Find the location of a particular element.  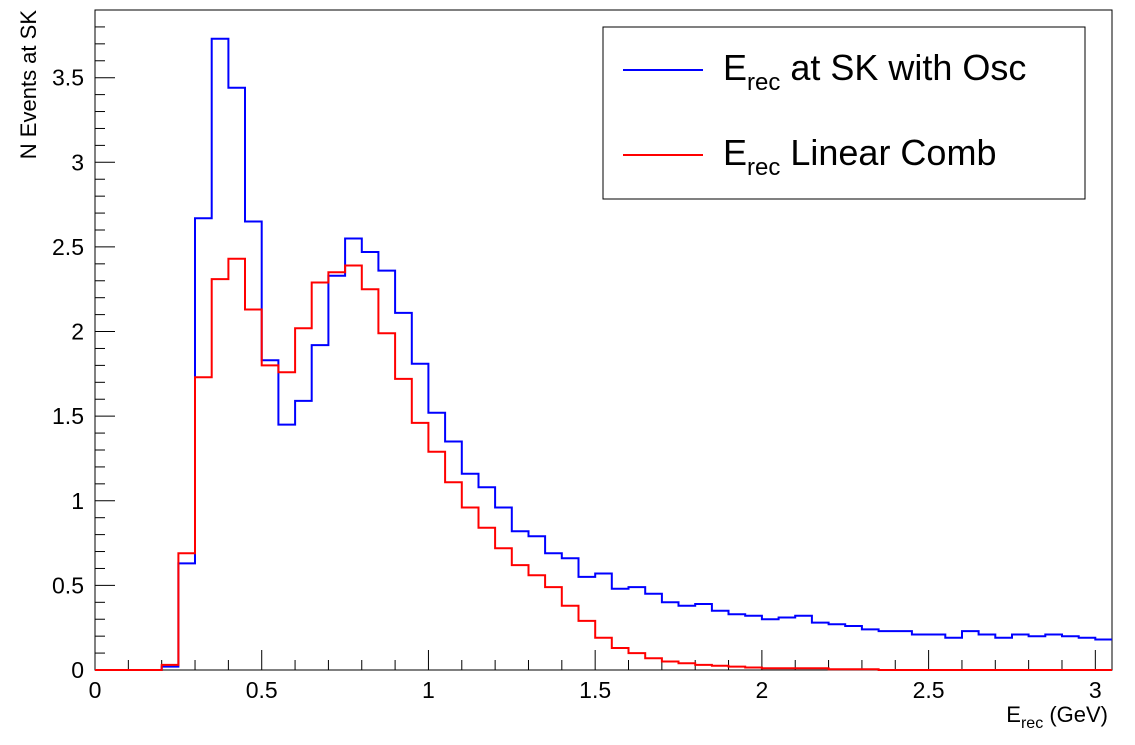

y-tick-label: 0.5 is located at coordinates (68, 585).